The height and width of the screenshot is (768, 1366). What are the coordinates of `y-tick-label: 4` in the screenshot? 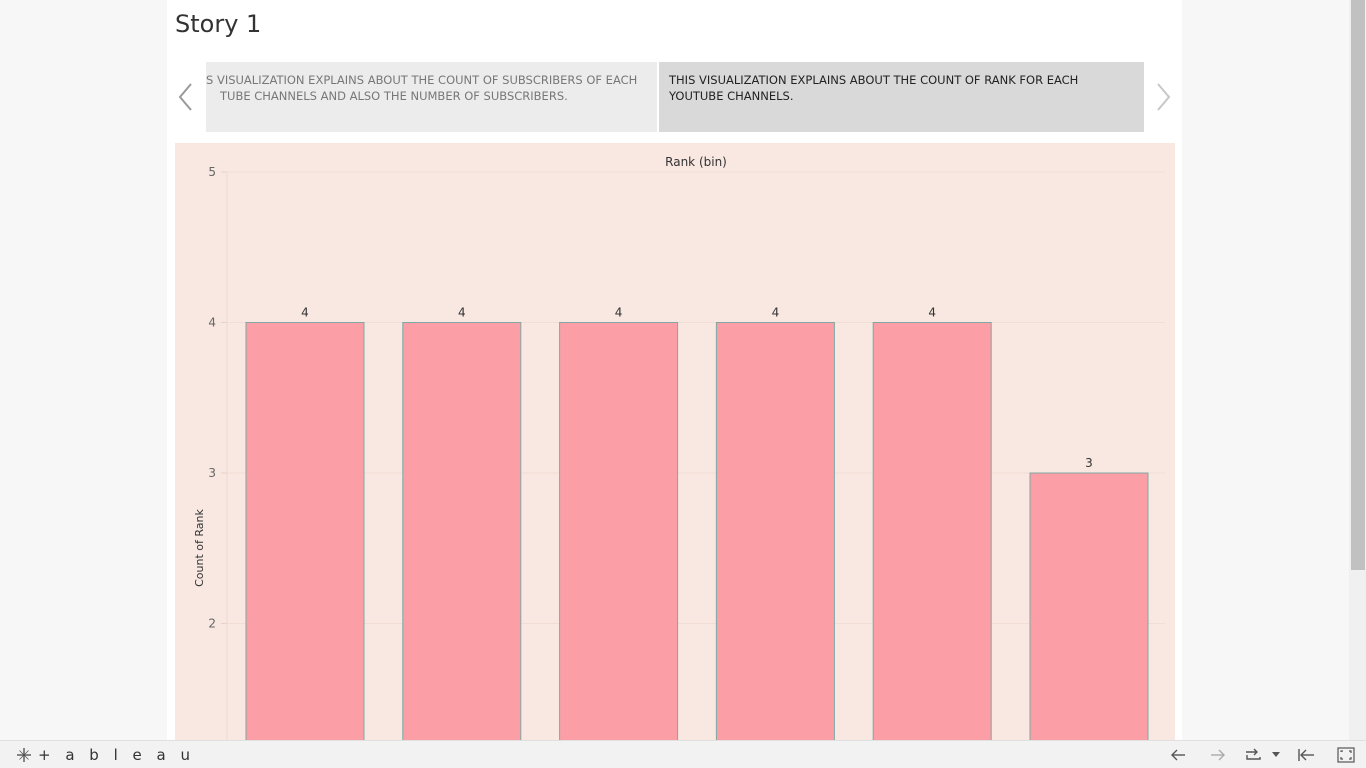 It's located at (212, 323).